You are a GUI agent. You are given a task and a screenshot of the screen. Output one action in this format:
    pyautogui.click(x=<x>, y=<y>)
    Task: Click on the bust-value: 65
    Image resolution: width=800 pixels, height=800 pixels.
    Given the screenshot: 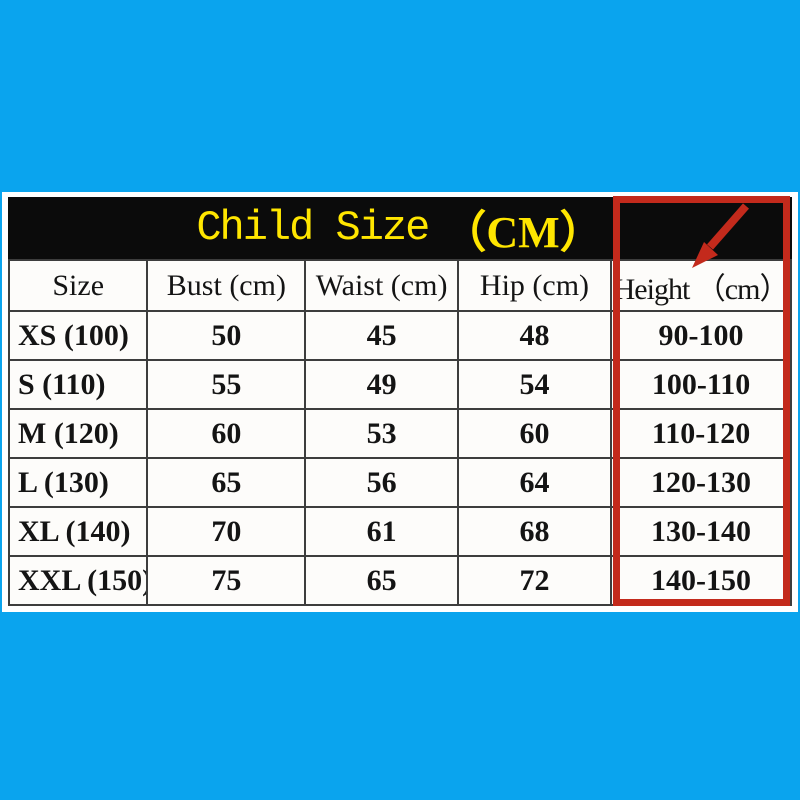 What is the action you would take?
    pyautogui.click(x=226, y=482)
    